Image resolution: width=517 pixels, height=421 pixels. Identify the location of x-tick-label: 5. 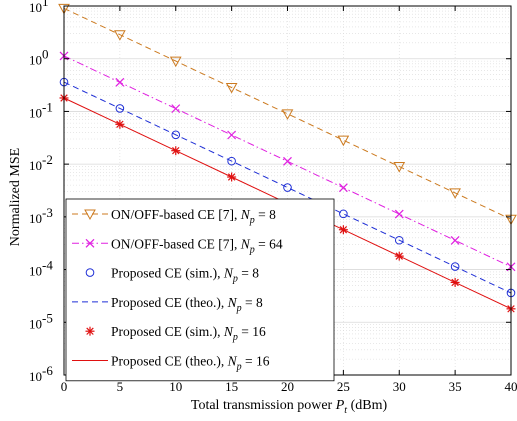
(120, 386).